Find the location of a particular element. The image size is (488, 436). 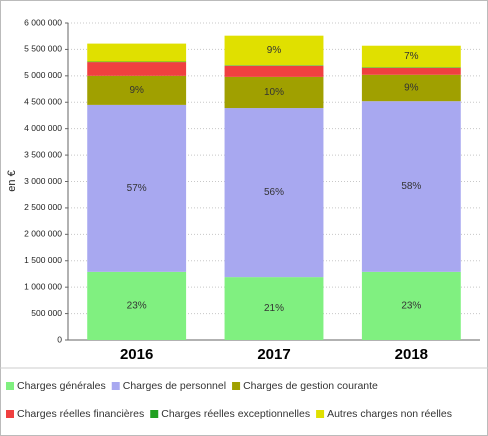

y-tick-label: 1 000 000 is located at coordinates (43, 286).